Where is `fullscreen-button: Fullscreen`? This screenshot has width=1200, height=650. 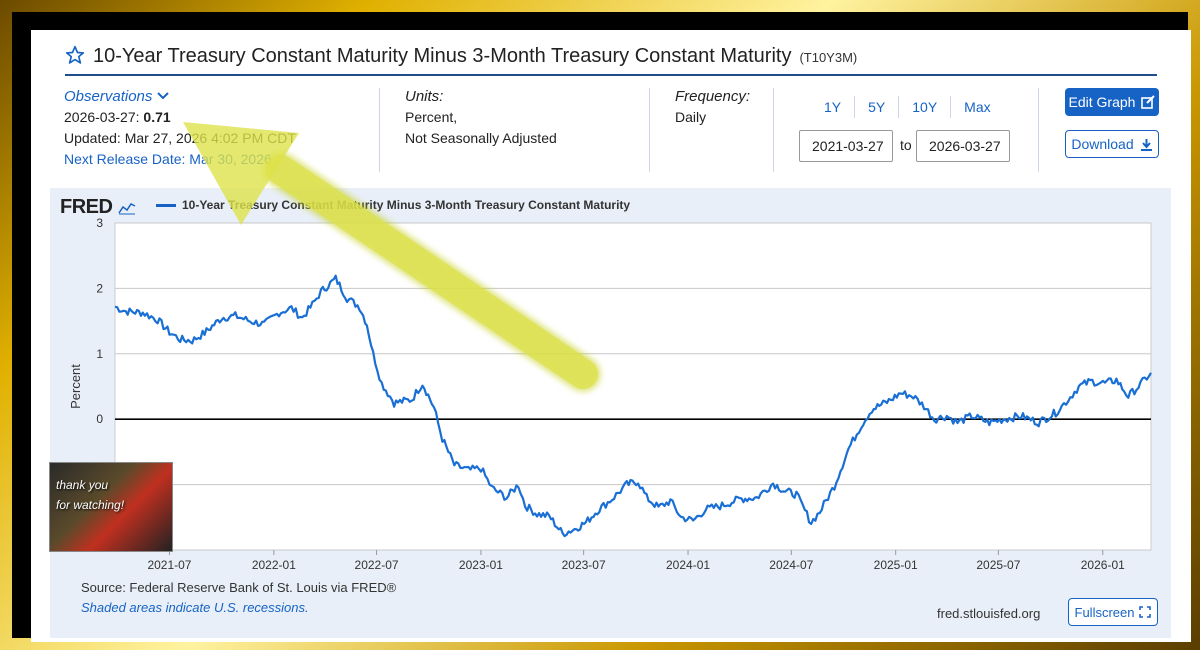 fullscreen-button: Fullscreen is located at coordinates (1113, 612).